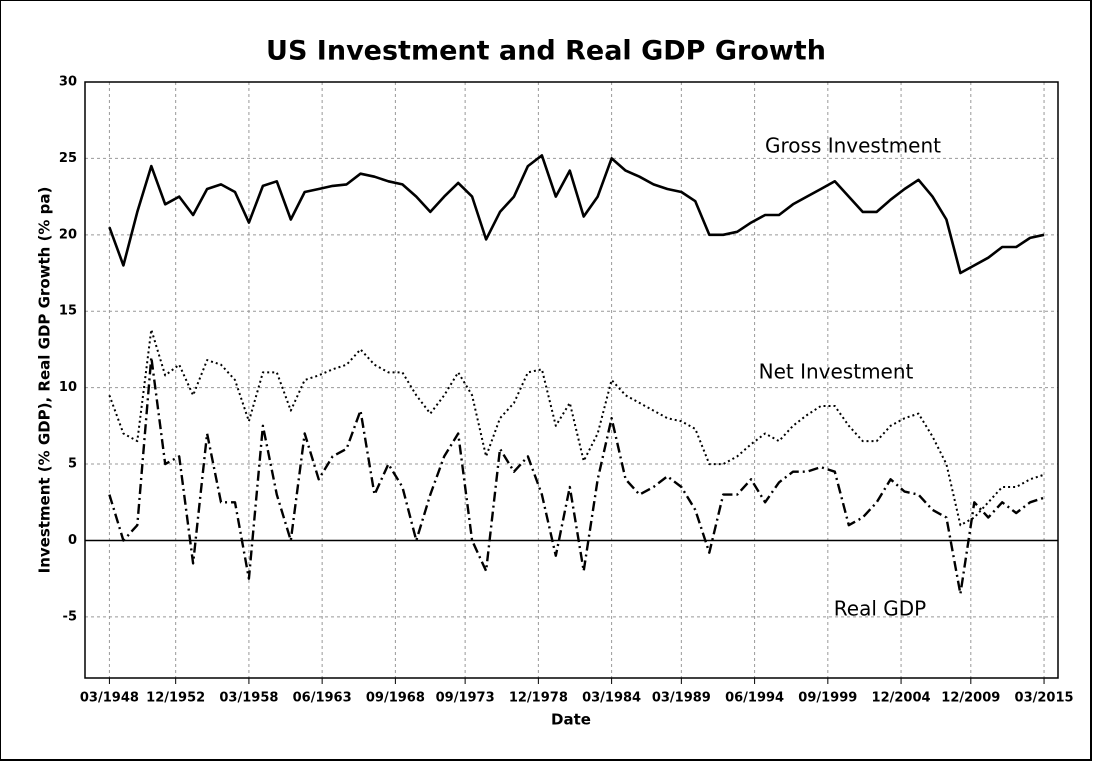 The height and width of the screenshot is (762, 1093). Describe the element at coordinates (571, 720) in the screenshot. I see `x-axis-label: Date` at that location.